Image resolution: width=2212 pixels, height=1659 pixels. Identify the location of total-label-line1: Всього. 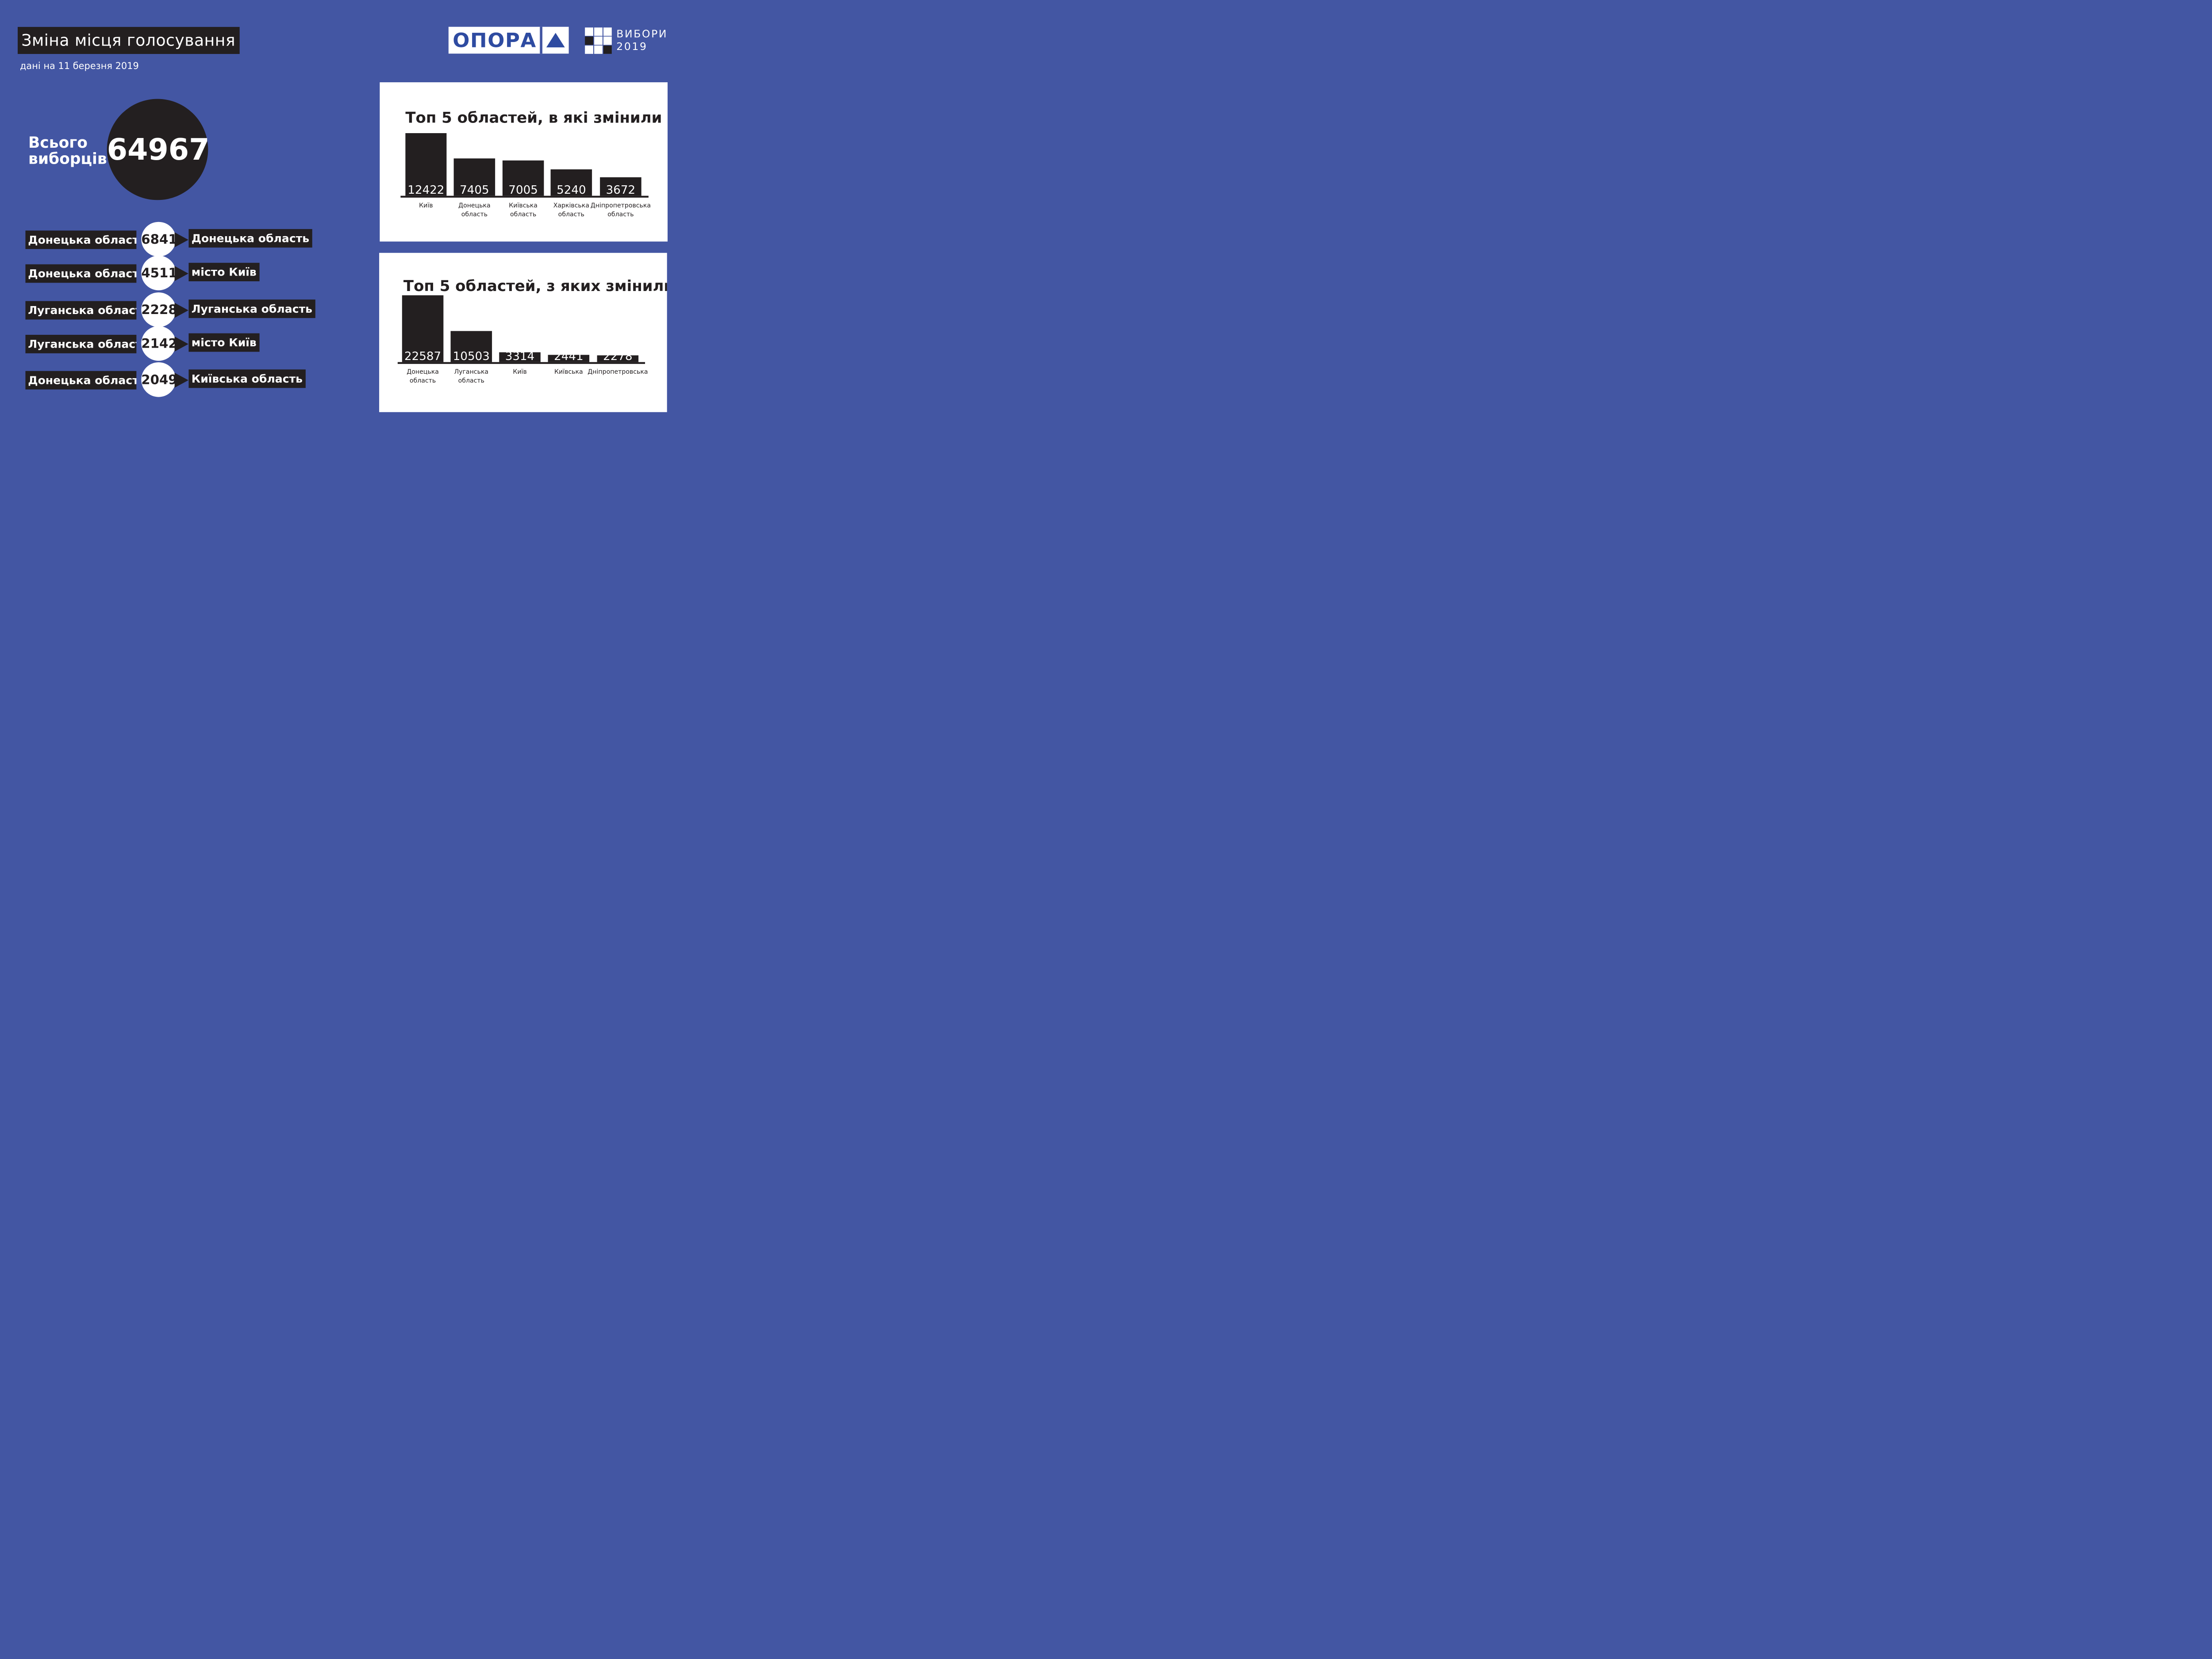
(58, 143).